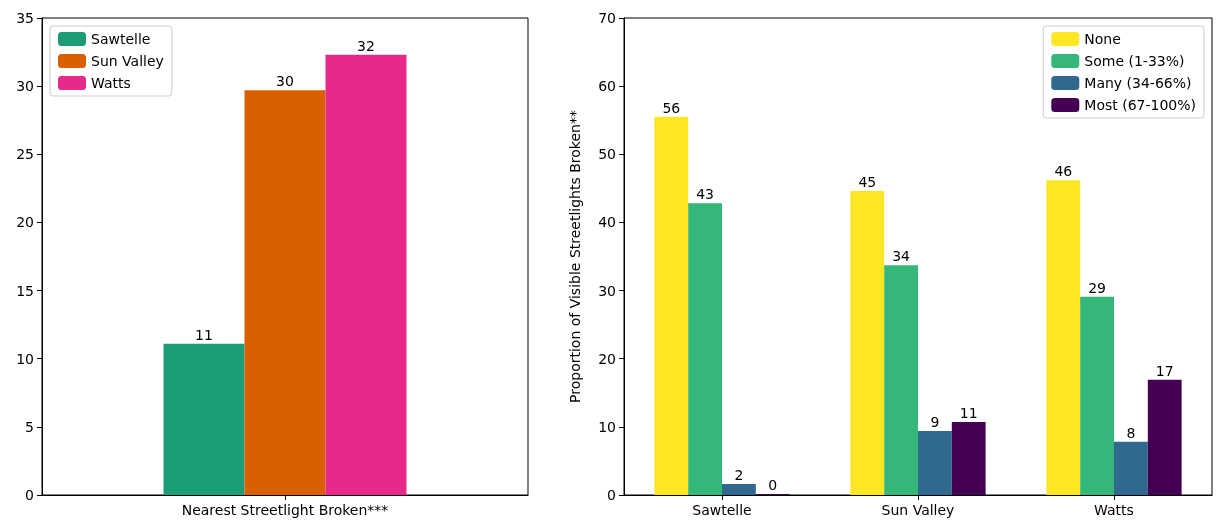  Describe the element at coordinates (773, 485) in the screenshot. I see `data-label: 0` at that location.